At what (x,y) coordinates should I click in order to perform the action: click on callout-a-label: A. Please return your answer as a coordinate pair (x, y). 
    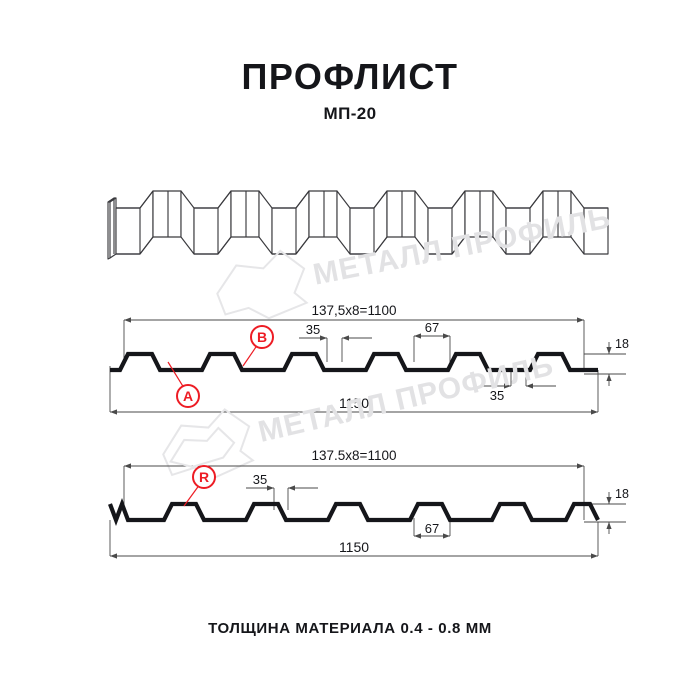
    Looking at the image, I should click on (188, 396).